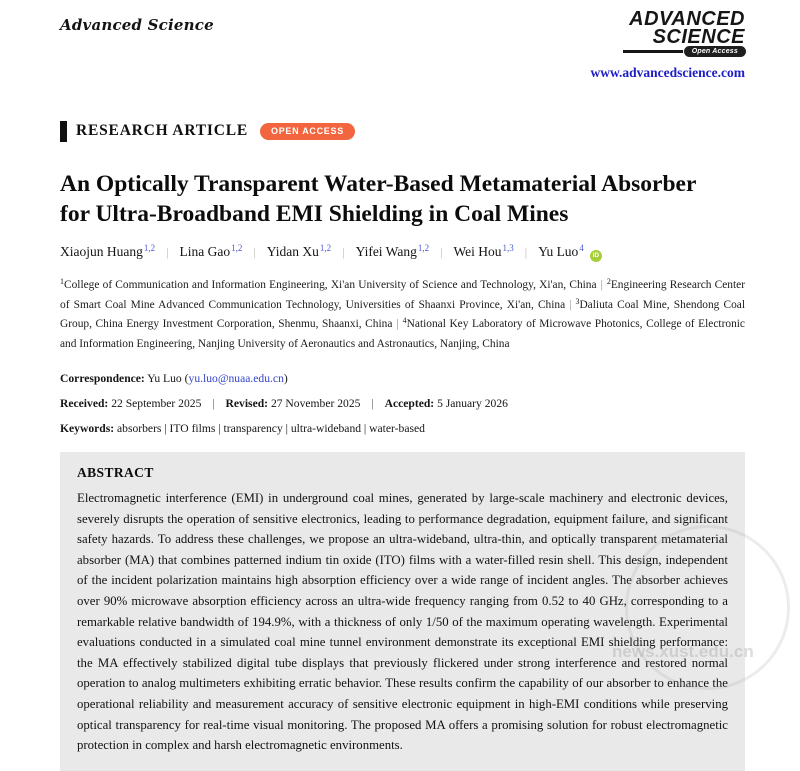 This screenshot has width=800, height=771. Describe the element at coordinates (205, 251) in the screenshot. I see `author-name: Lina Gao` at that location.